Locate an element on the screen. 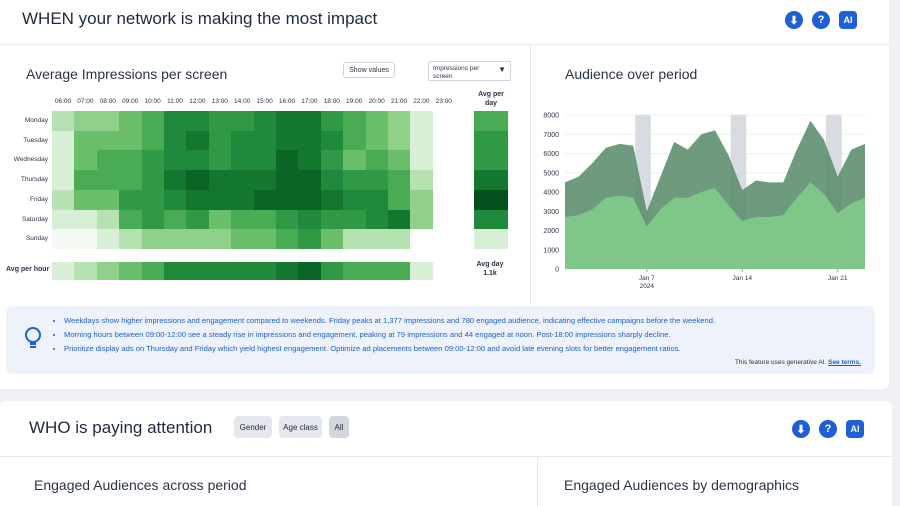  filter-age-class: Age class is located at coordinates (300, 427).